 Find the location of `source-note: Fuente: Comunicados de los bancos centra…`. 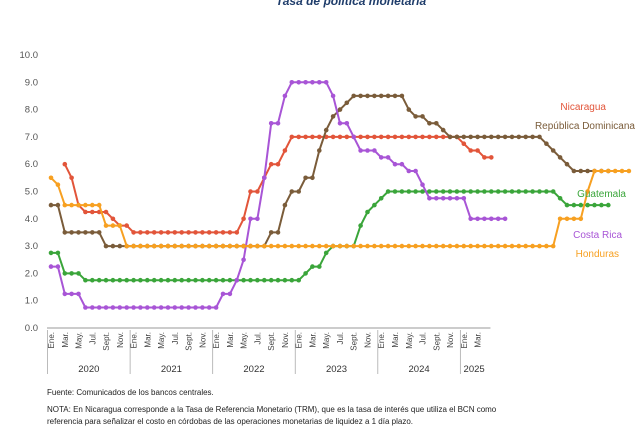

source-note: Fuente: Comunicados de los bancos centra… is located at coordinates (130, 392).